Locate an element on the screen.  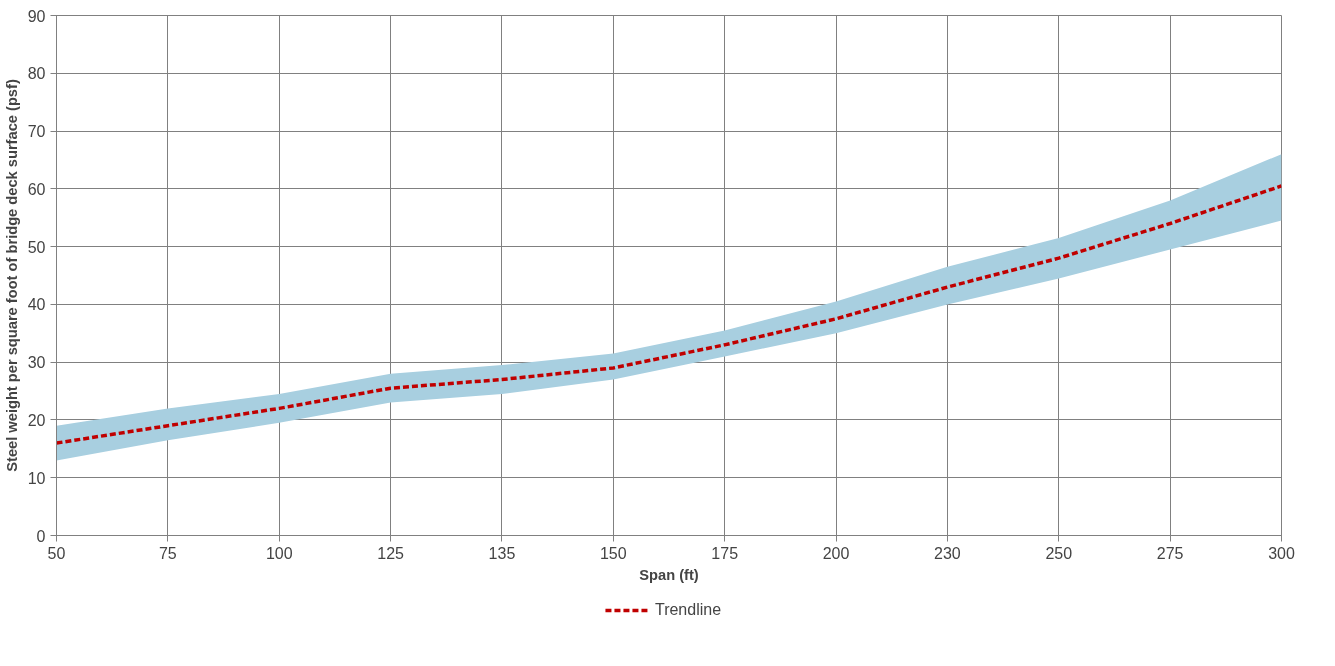
y-tick-label: 90 is located at coordinates (36, 16).